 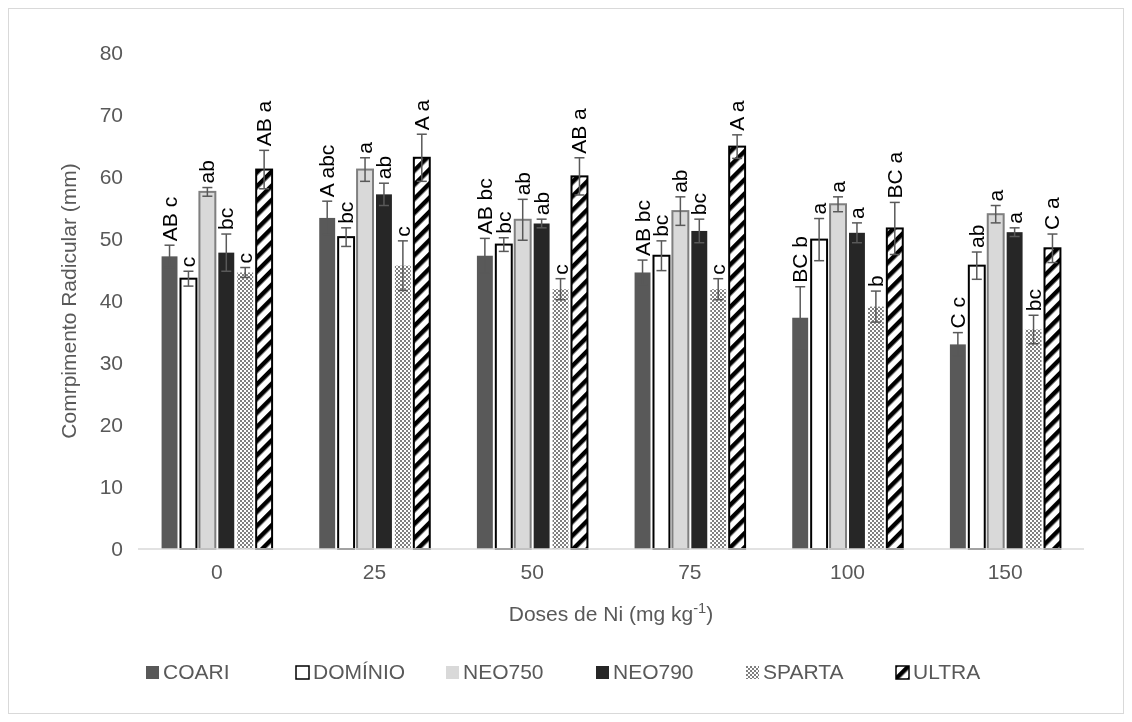 What do you see at coordinates (947, 671) in the screenshot?
I see `legend-label: ULTRA` at bounding box center [947, 671].